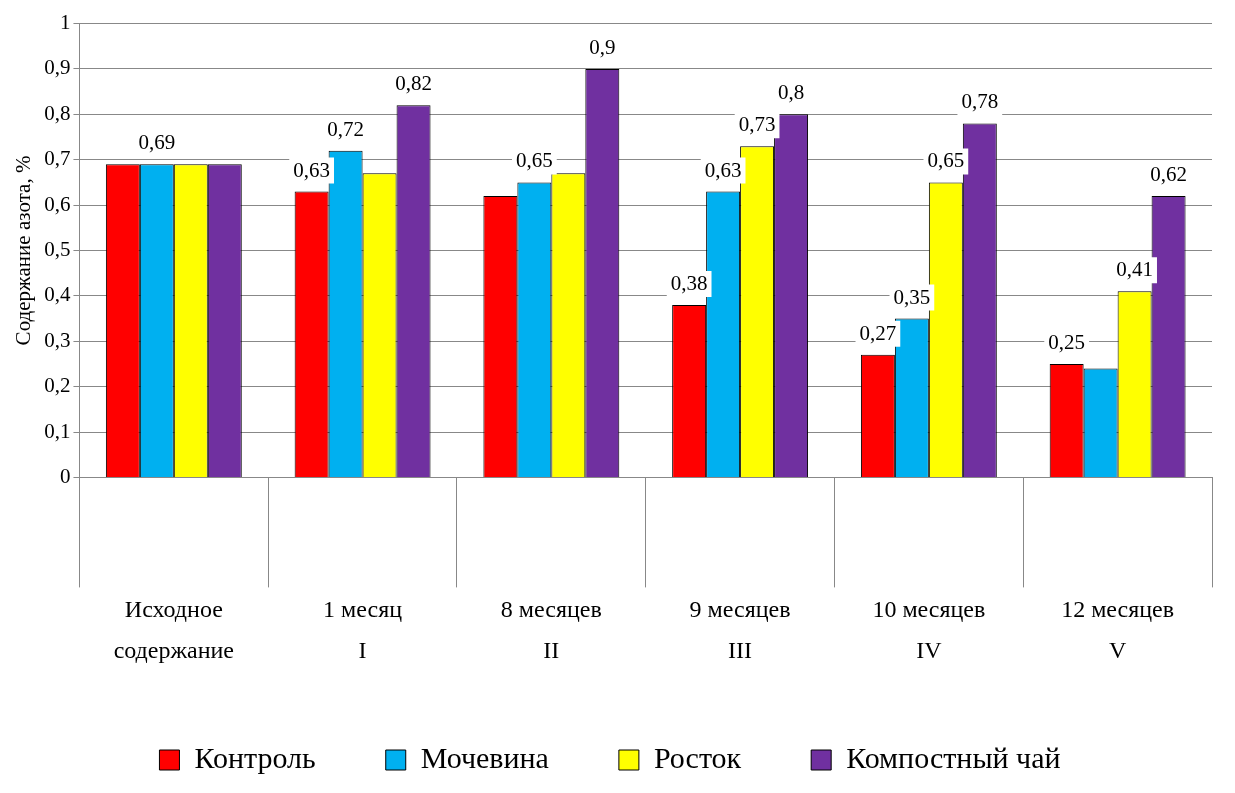  What do you see at coordinates (953, 757) in the screenshot?
I see `legend-label: Компостный чай` at bounding box center [953, 757].